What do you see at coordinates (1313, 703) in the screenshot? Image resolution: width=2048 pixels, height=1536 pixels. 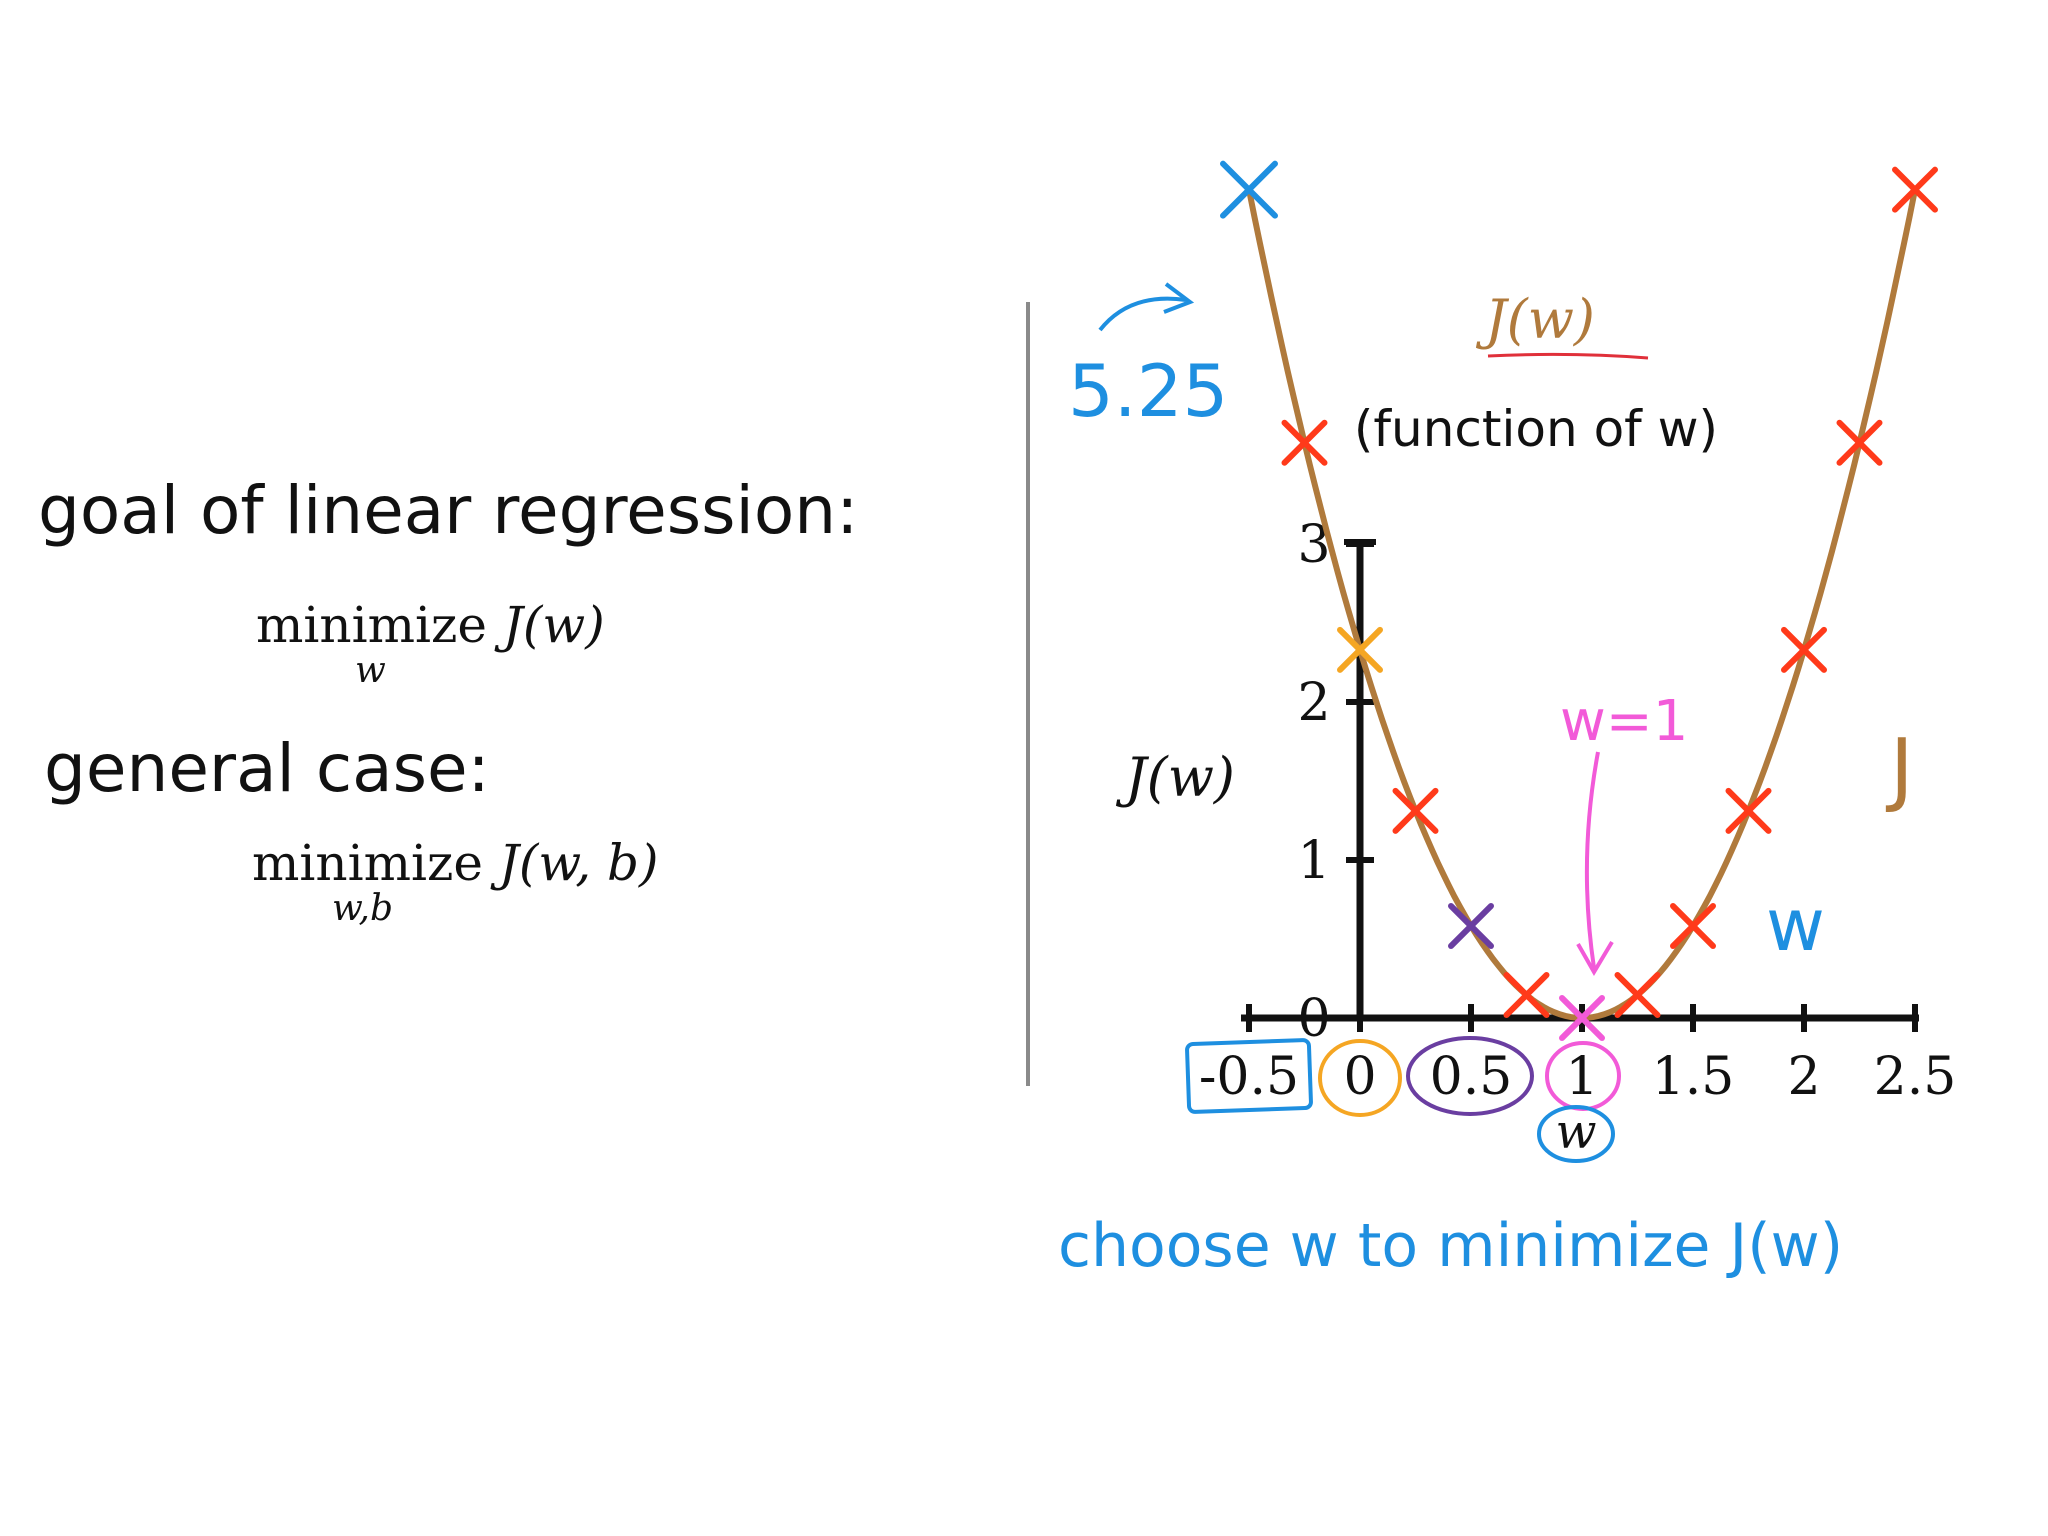 I see `y-tick-label: 2` at bounding box center [1313, 703].